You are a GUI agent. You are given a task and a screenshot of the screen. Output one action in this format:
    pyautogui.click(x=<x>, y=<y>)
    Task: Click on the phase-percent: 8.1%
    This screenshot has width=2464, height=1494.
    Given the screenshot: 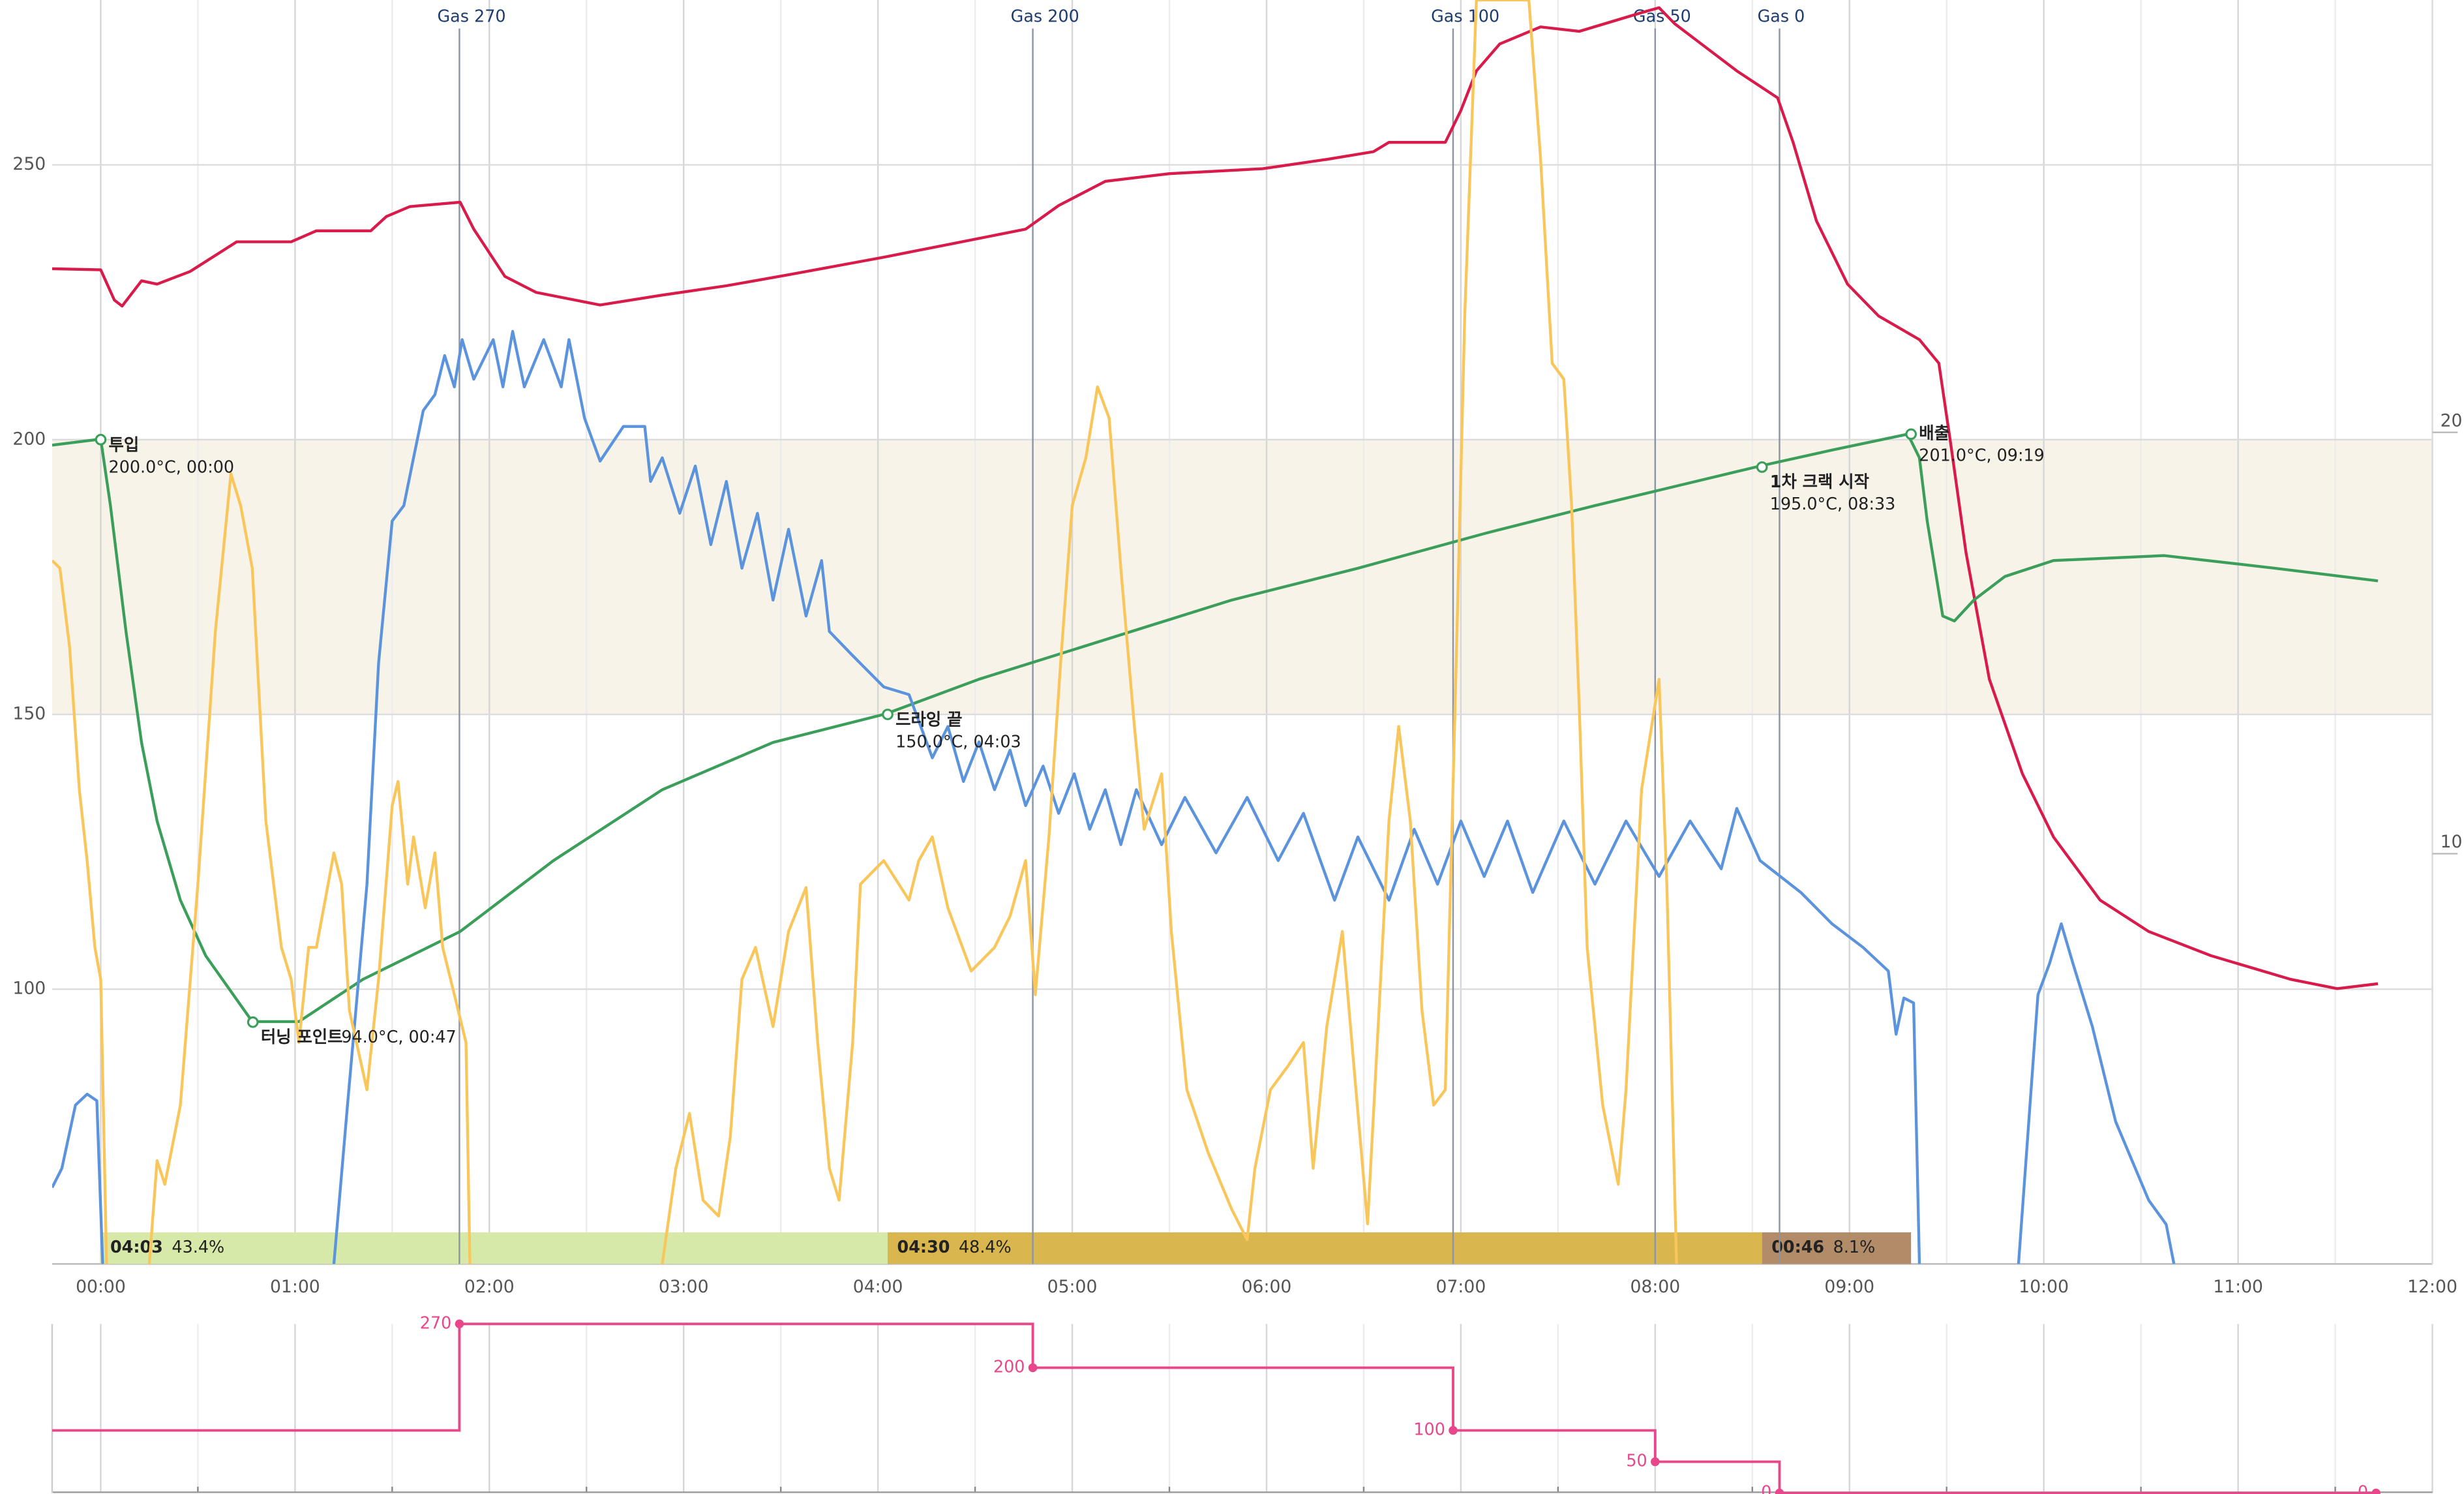 What is the action you would take?
    pyautogui.click(x=1855, y=1247)
    